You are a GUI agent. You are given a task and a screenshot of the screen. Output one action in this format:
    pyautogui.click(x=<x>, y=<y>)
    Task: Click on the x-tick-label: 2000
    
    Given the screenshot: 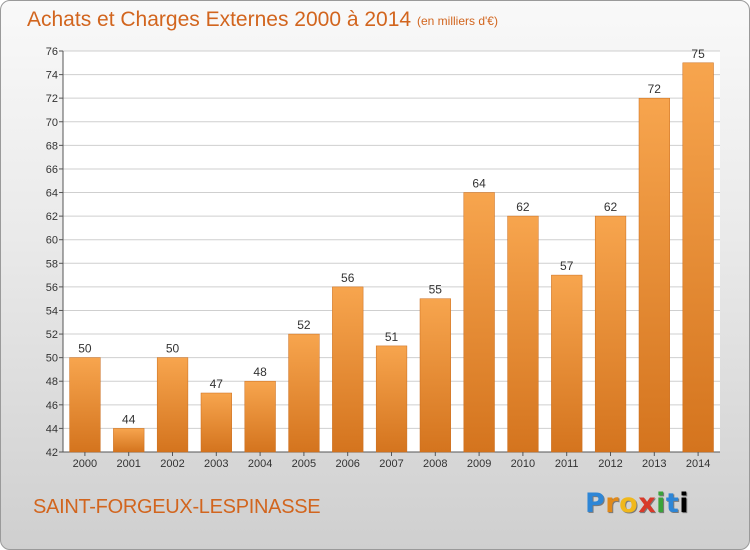 What is the action you would take?
    pyautogui.click(x=85, y=464)
    